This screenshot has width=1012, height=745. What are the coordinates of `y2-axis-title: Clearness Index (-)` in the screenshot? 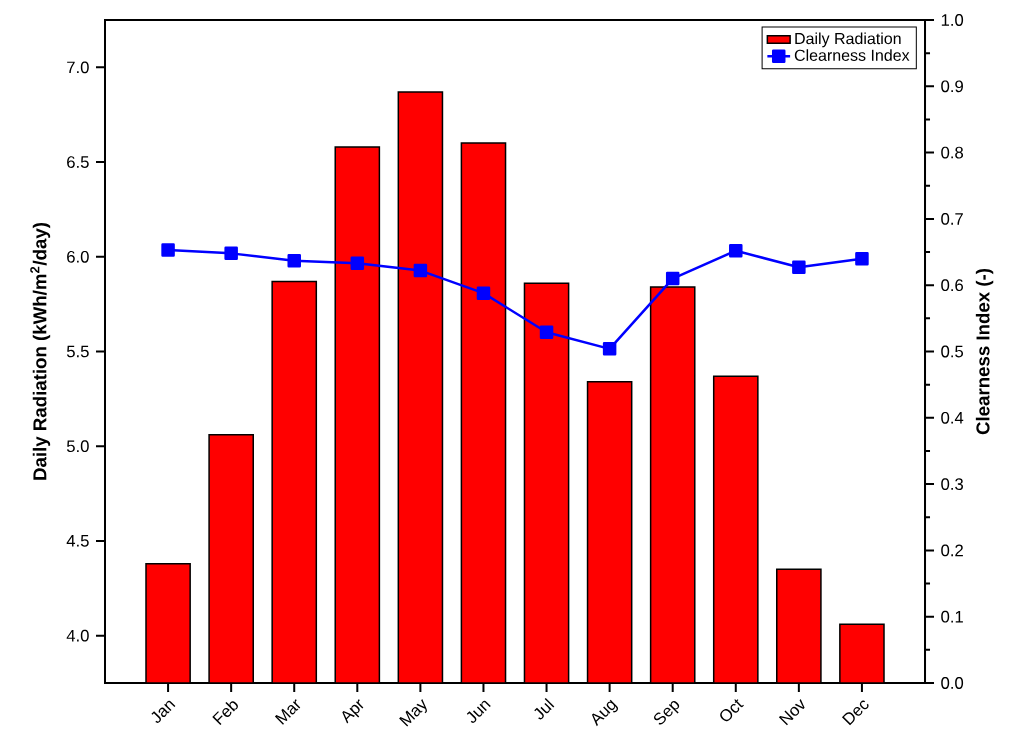 It's located at (984, 351).